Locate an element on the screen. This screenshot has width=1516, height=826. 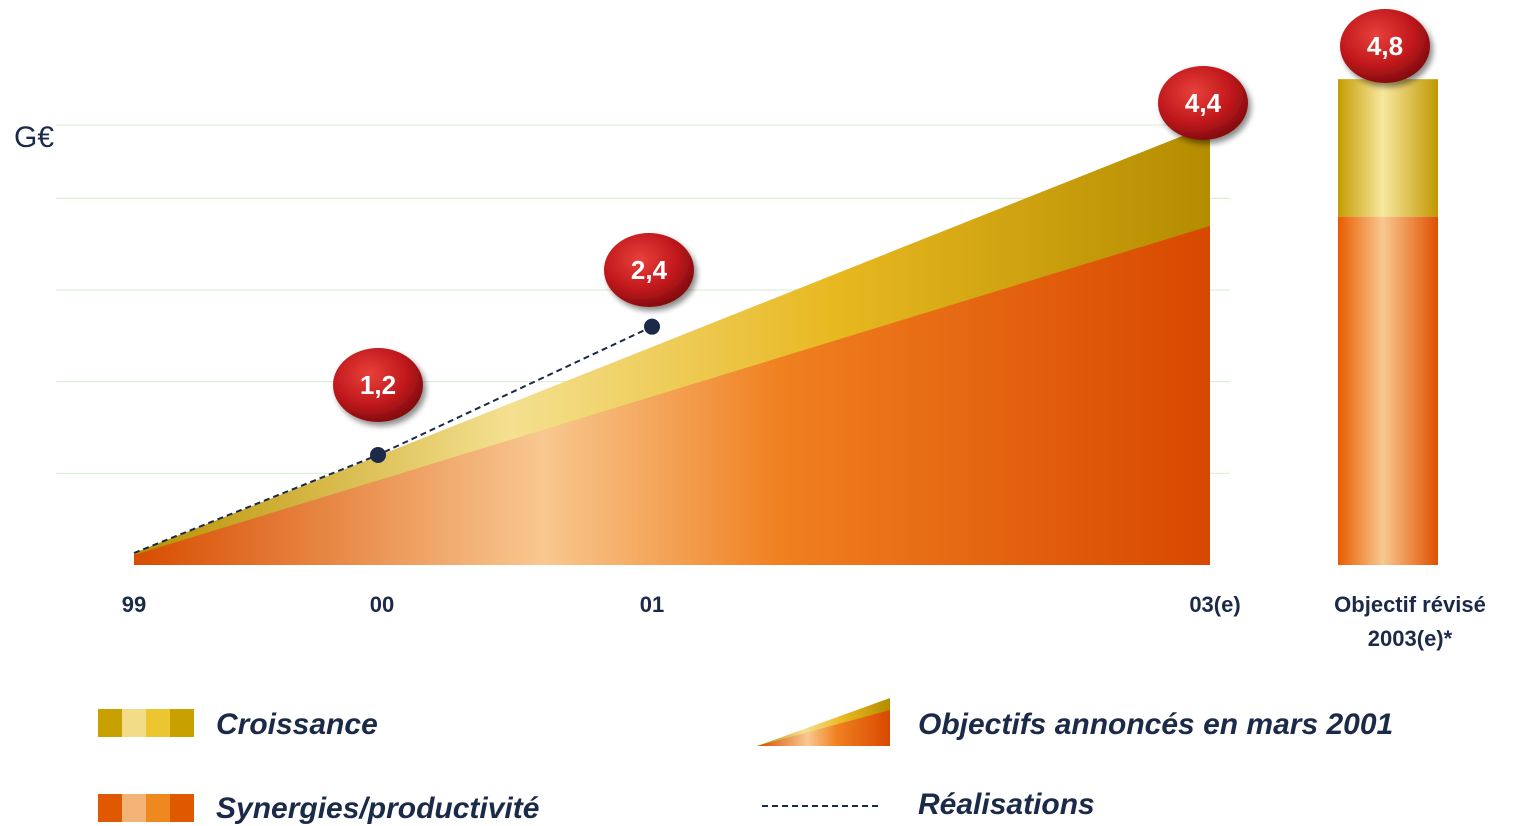
badge-revised: 4,8 is located at coordinates (1385, 46).